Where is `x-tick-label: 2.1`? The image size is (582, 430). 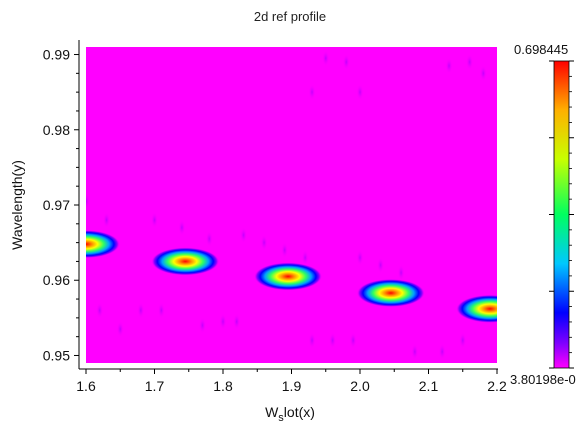 x-tick-label: 2.1 is located at coordinates (429, 386).